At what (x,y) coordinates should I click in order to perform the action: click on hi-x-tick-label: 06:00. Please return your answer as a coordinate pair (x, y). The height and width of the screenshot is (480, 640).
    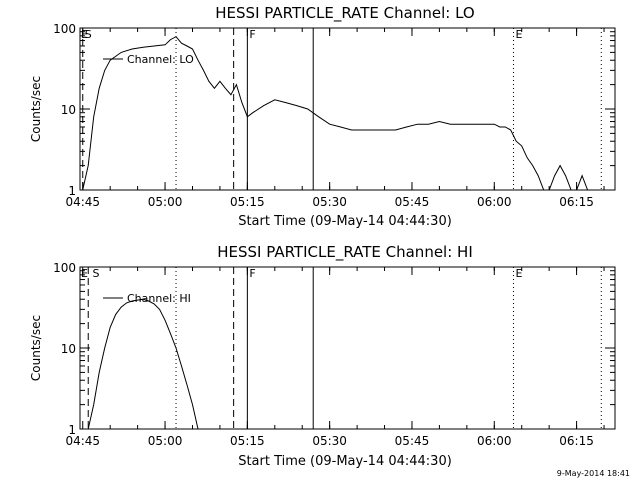
    Looking at the image, I should click on (494, 441).